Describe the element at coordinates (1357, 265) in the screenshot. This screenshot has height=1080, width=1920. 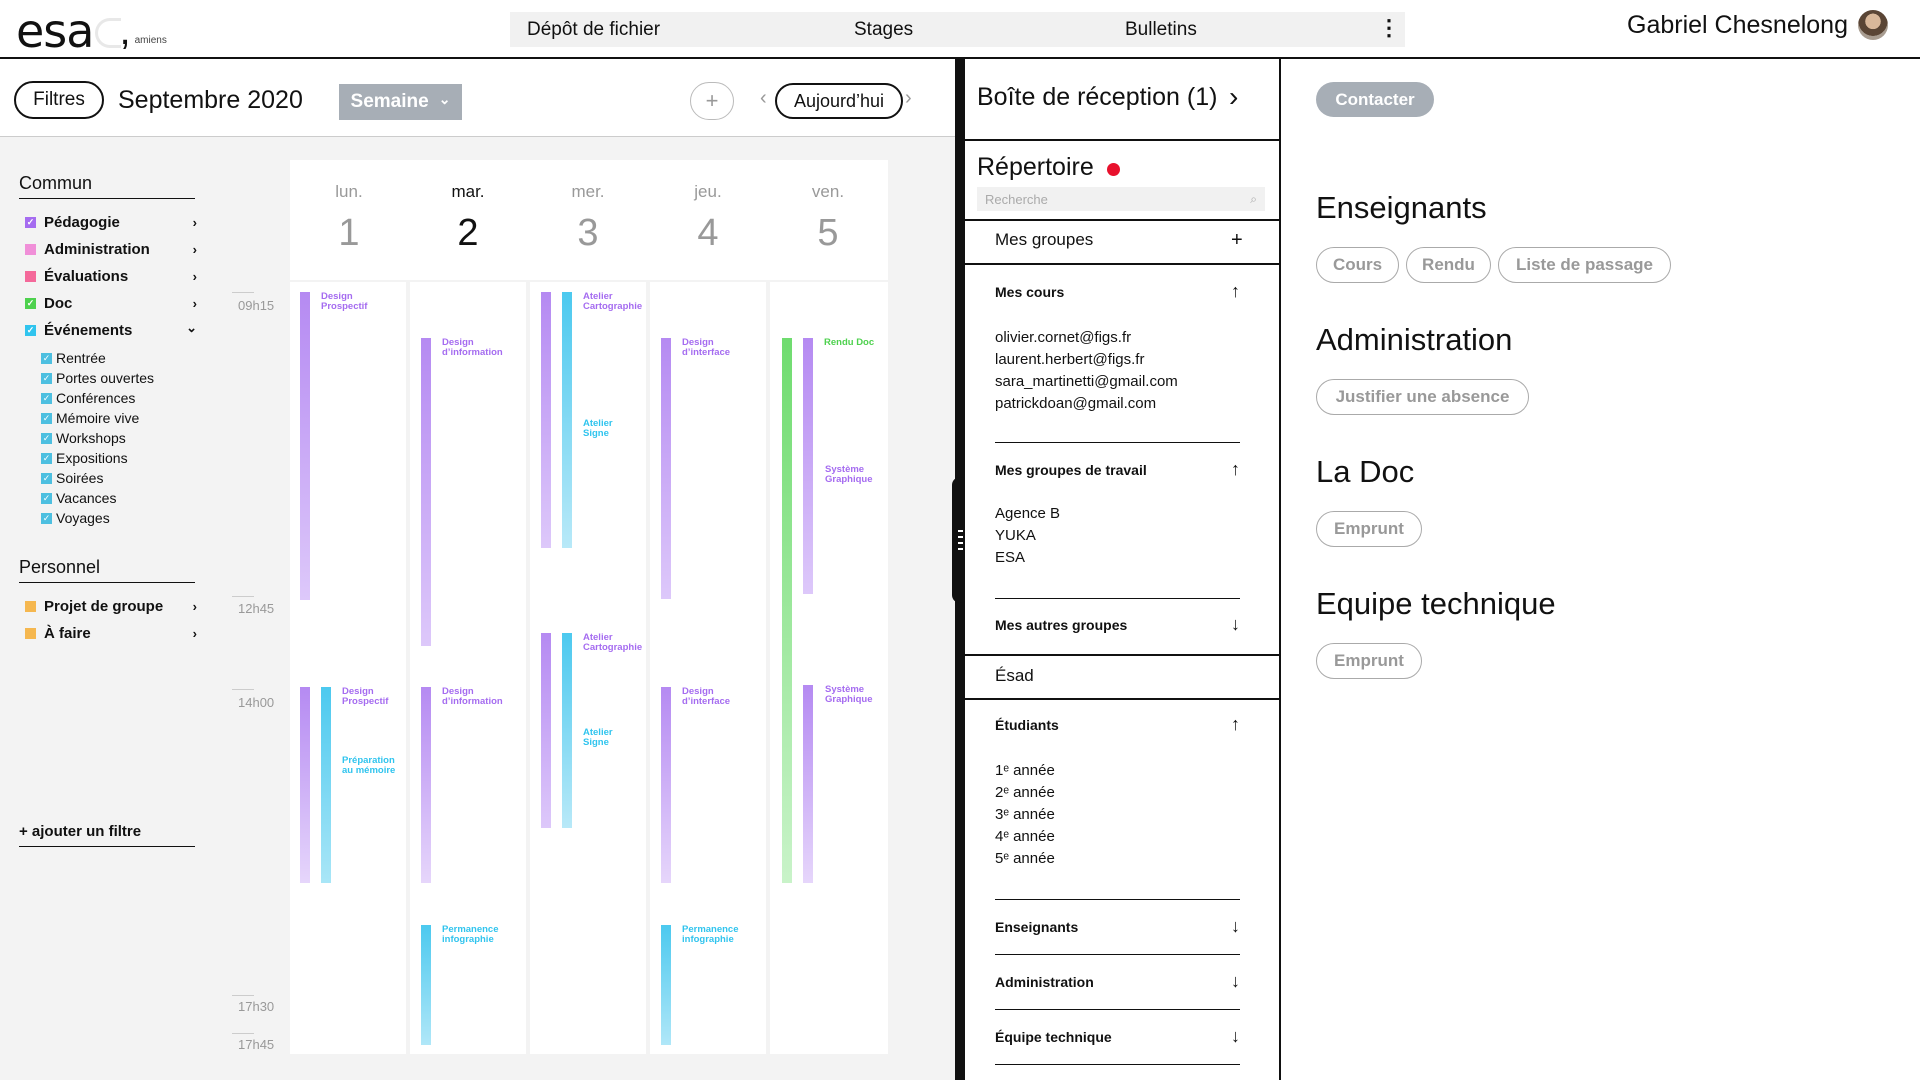
I see `chip-cours: Cours` at that location.